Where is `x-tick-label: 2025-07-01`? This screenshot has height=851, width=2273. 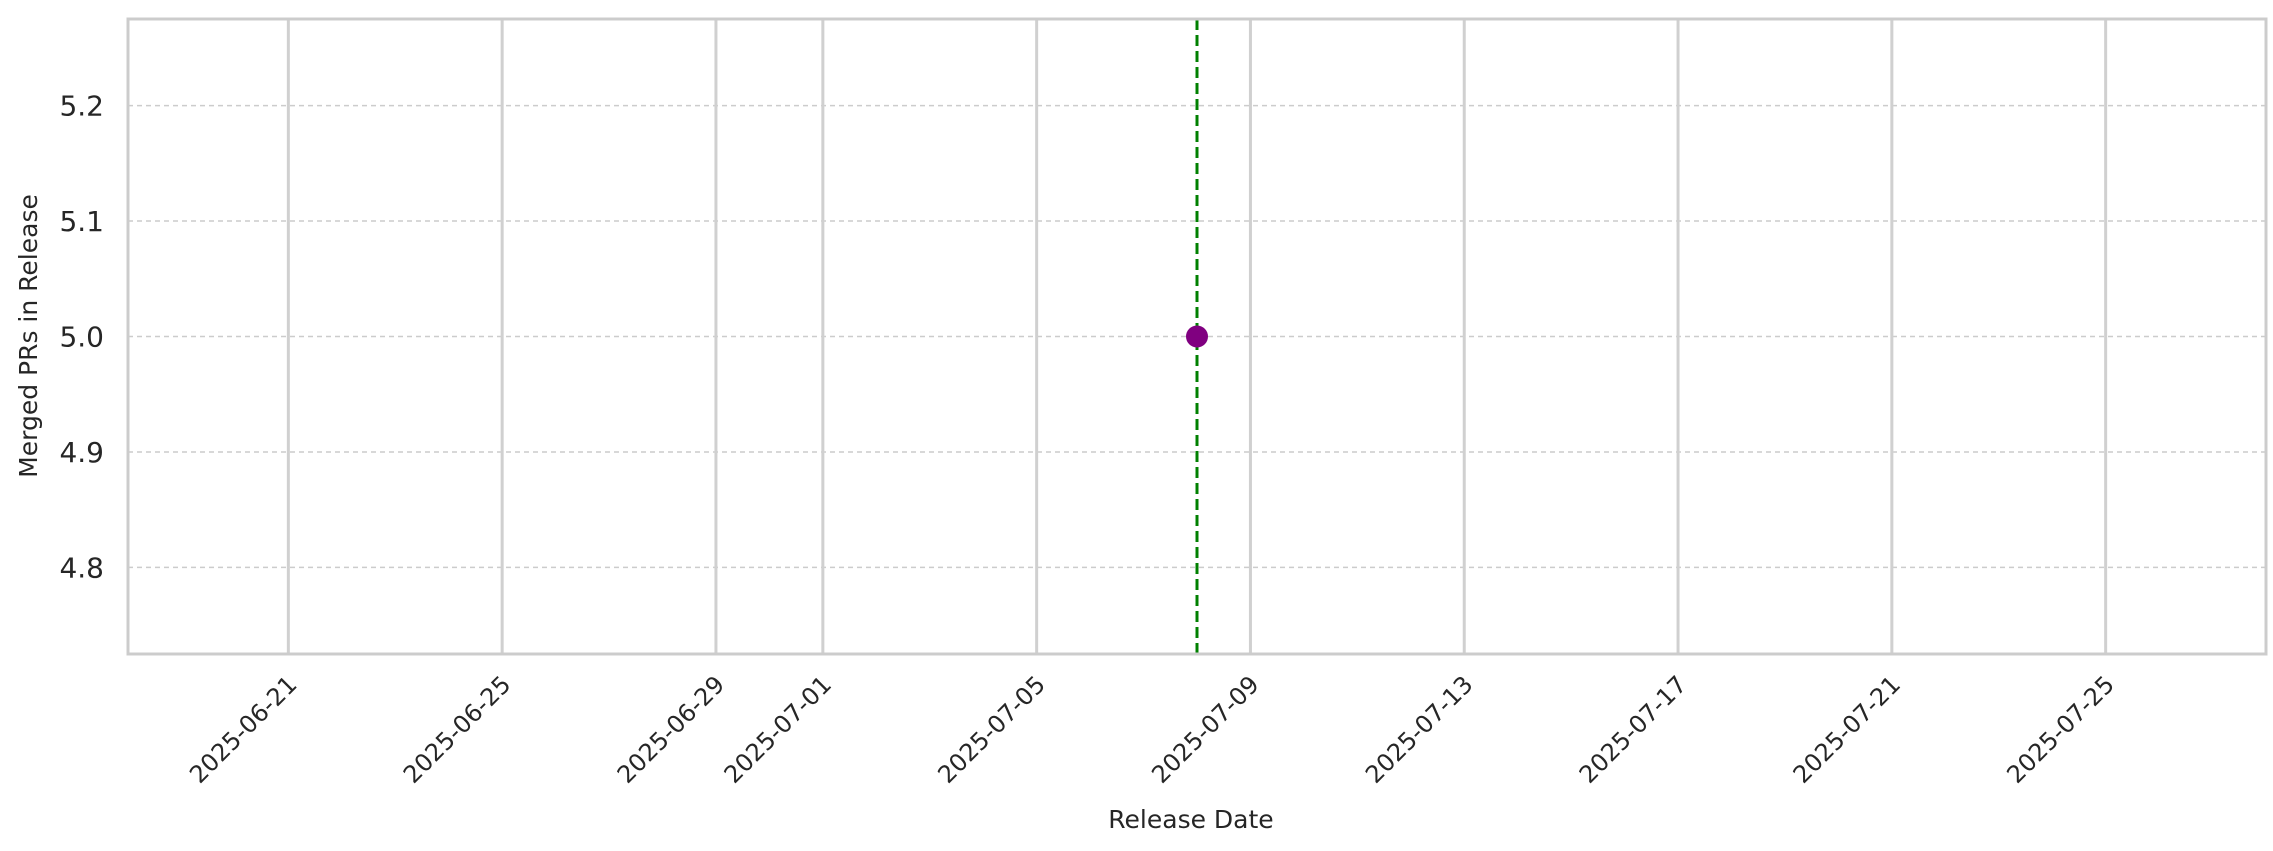 x-tick-label: 2025-07-01 is located at coordinates (778, 729).